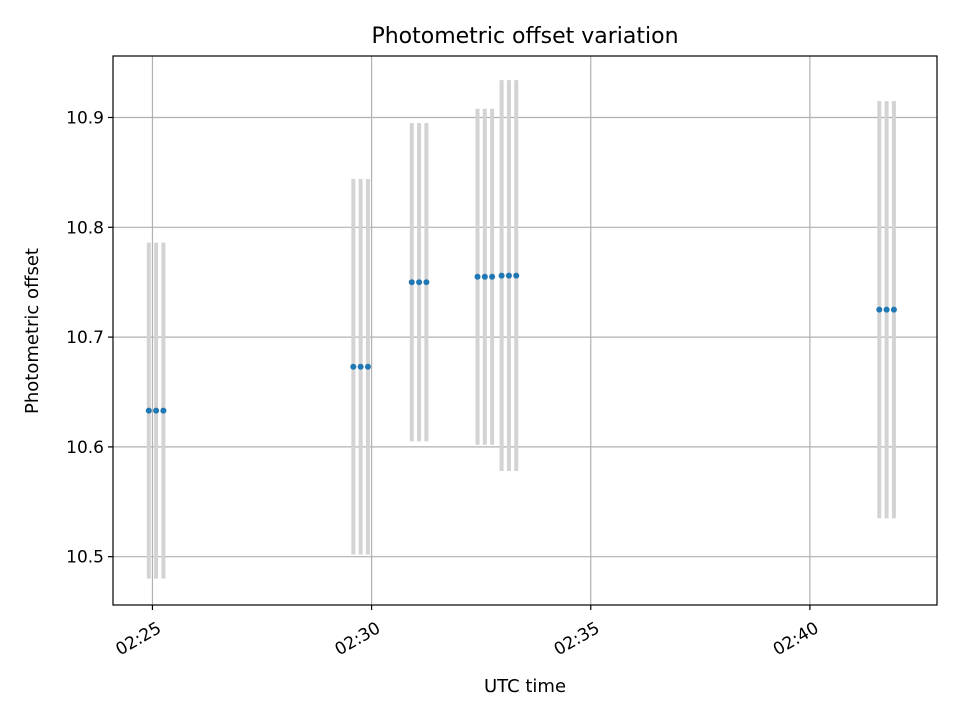 This screenshot has width=960, height=720. What do you see at coordinates (358, 639) in the screenshot?
I see `x-tick-label: 02:30` at bounding box center [358, 639].